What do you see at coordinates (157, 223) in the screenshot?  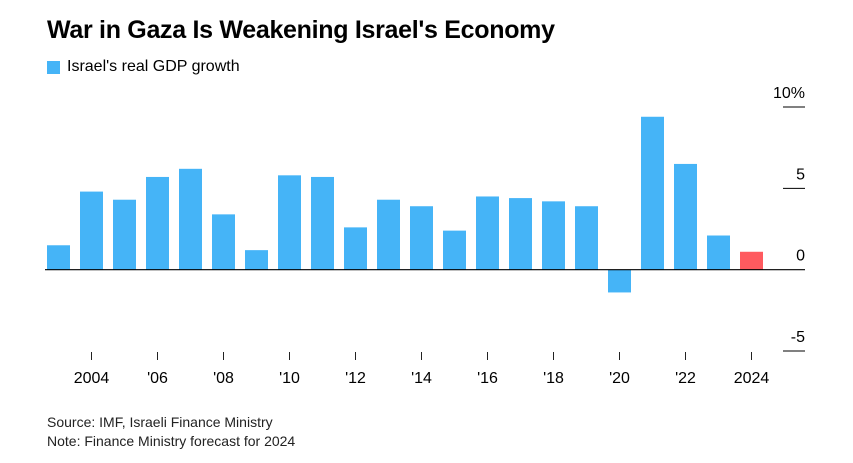 I see `bar-2006` at bounding box center [157, 223].